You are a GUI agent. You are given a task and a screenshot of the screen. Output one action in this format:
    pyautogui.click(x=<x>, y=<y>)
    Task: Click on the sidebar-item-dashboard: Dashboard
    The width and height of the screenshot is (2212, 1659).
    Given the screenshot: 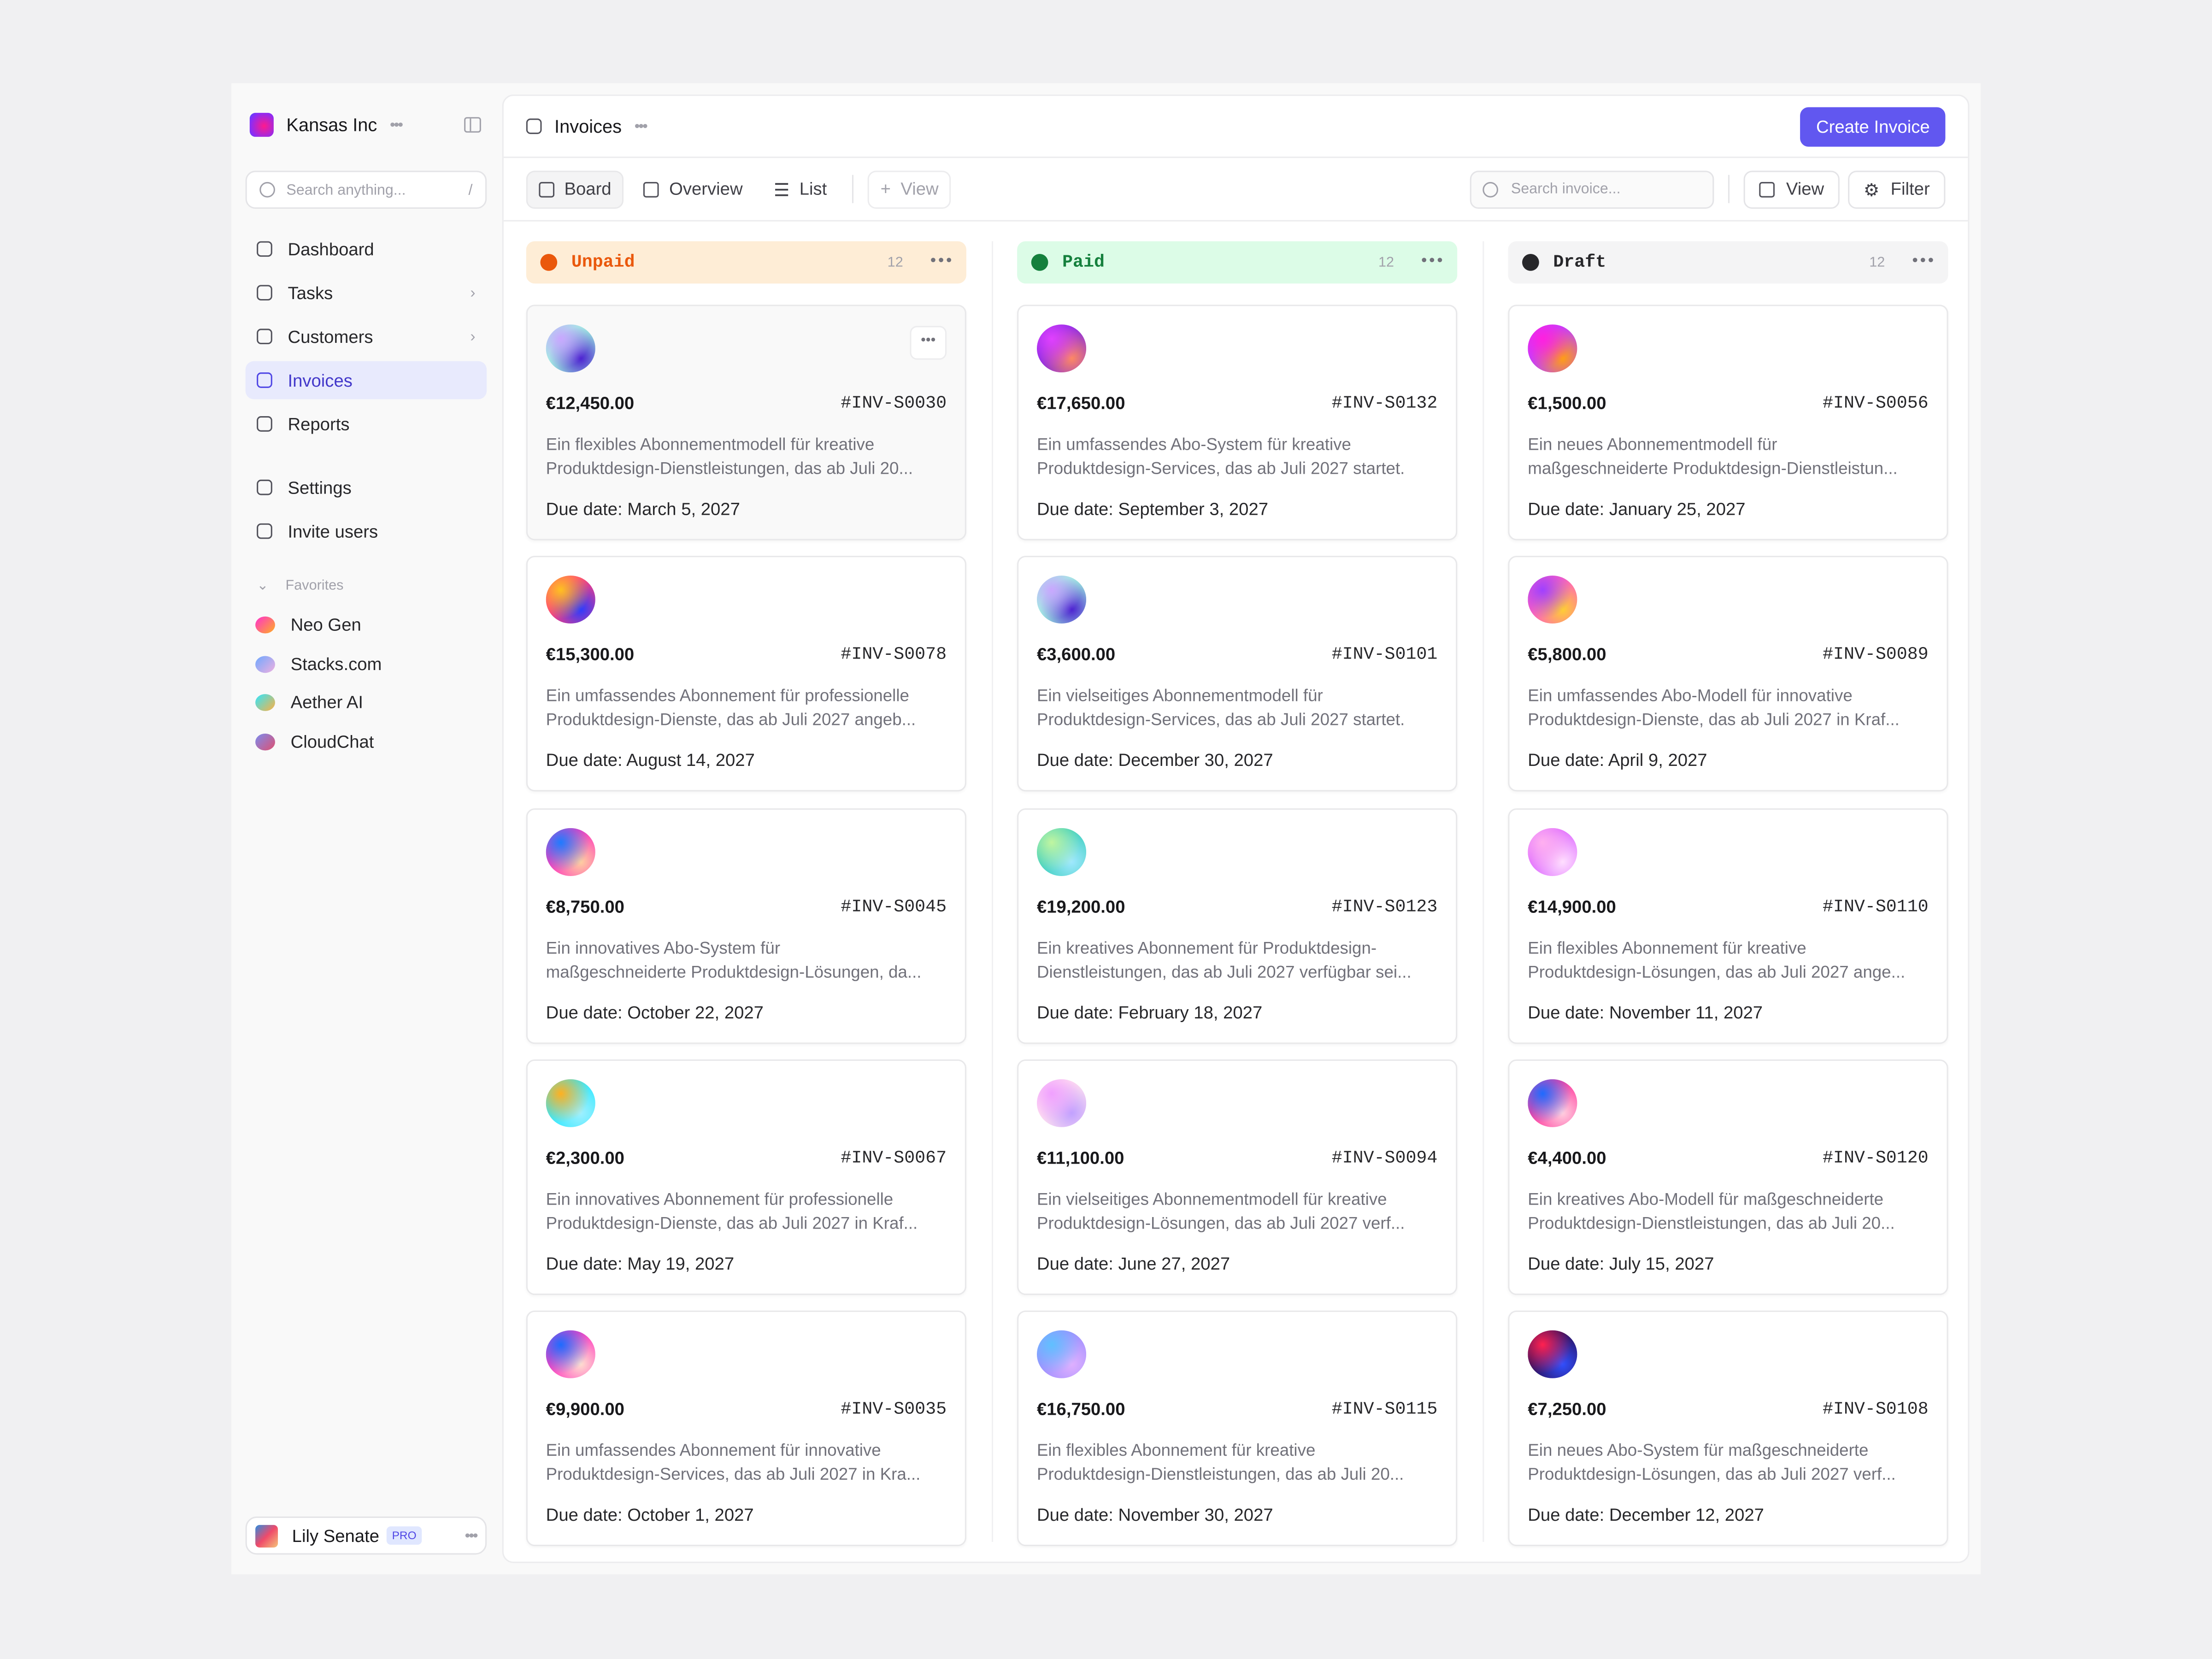 What is the action you would take?
    pyautogui.click(x=366, y=249)
    